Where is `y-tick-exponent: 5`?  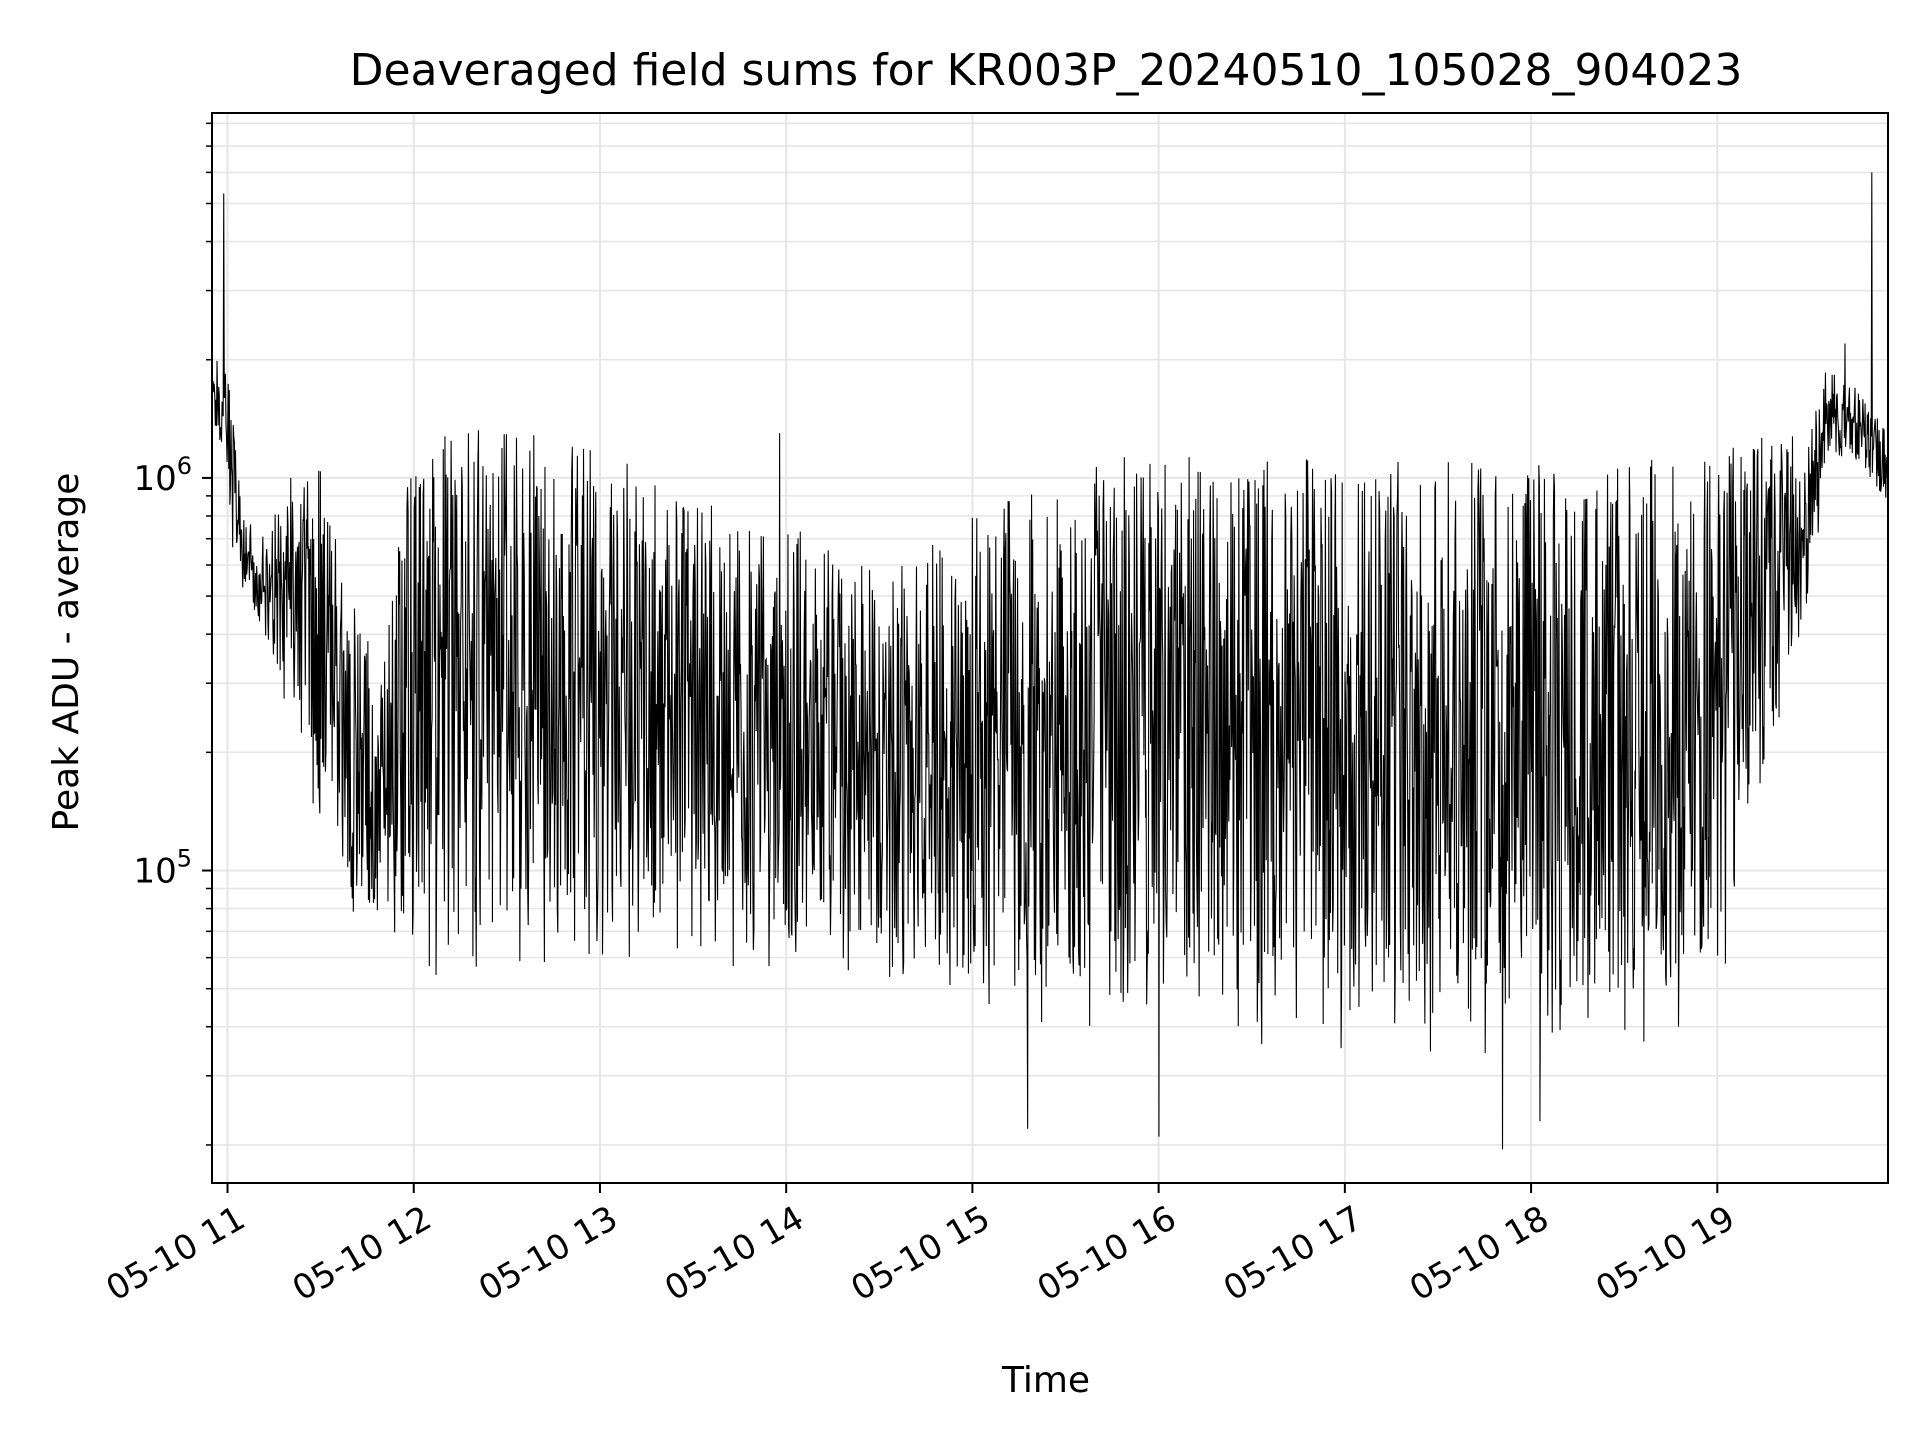 y-tick-exponent: 5 is located at coordinates (184, 859).